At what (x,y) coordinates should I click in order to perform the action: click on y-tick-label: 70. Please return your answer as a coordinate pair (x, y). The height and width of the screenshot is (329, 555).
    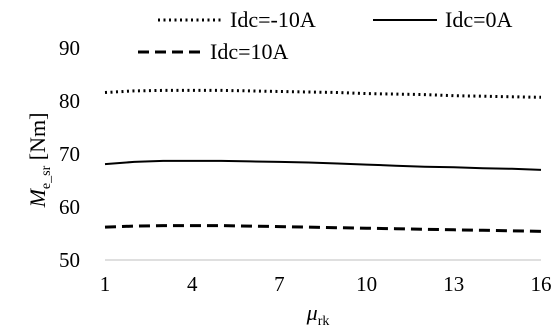
    Looking at the image, I should click on (69, 154).